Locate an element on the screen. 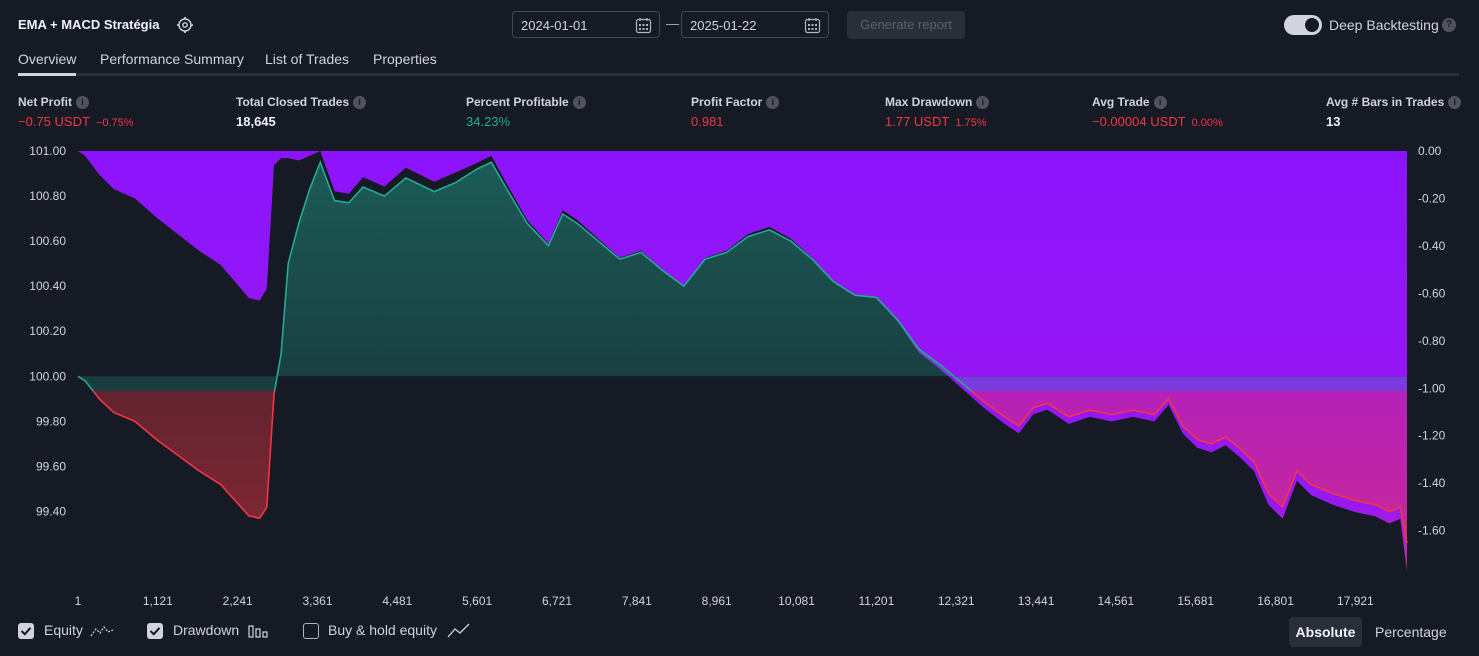 This screenshot has width=1479, height=656. equity-checkbox is located at coordinates (26, 631).